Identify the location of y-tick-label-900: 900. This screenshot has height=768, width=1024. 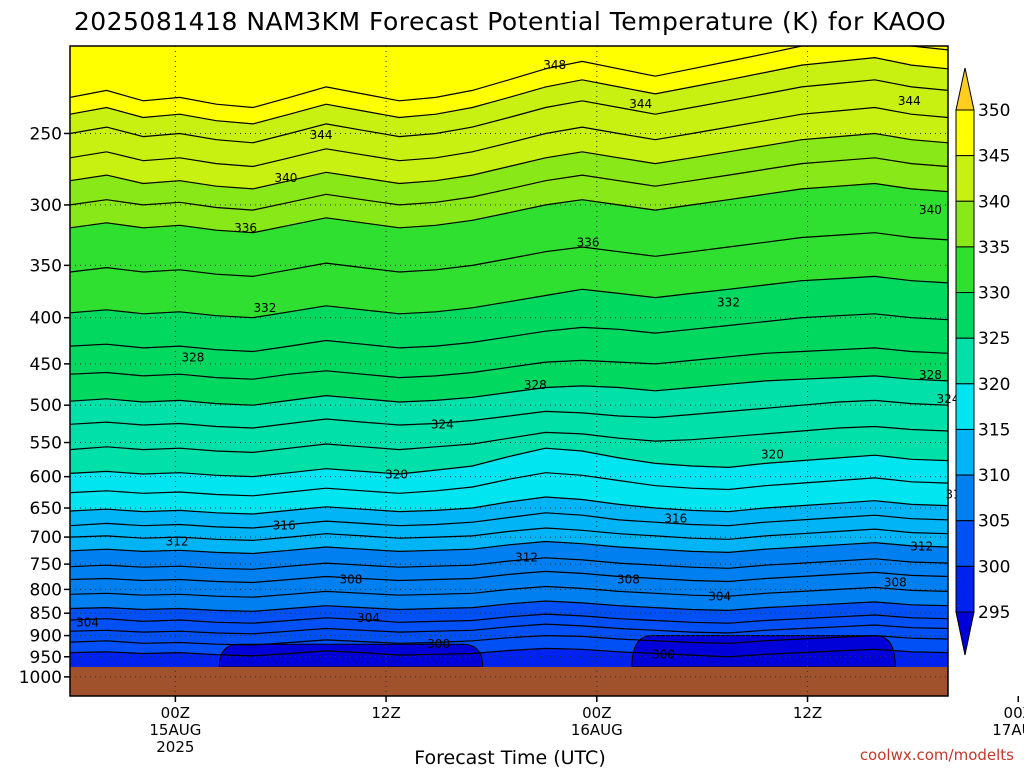
(46, 637).